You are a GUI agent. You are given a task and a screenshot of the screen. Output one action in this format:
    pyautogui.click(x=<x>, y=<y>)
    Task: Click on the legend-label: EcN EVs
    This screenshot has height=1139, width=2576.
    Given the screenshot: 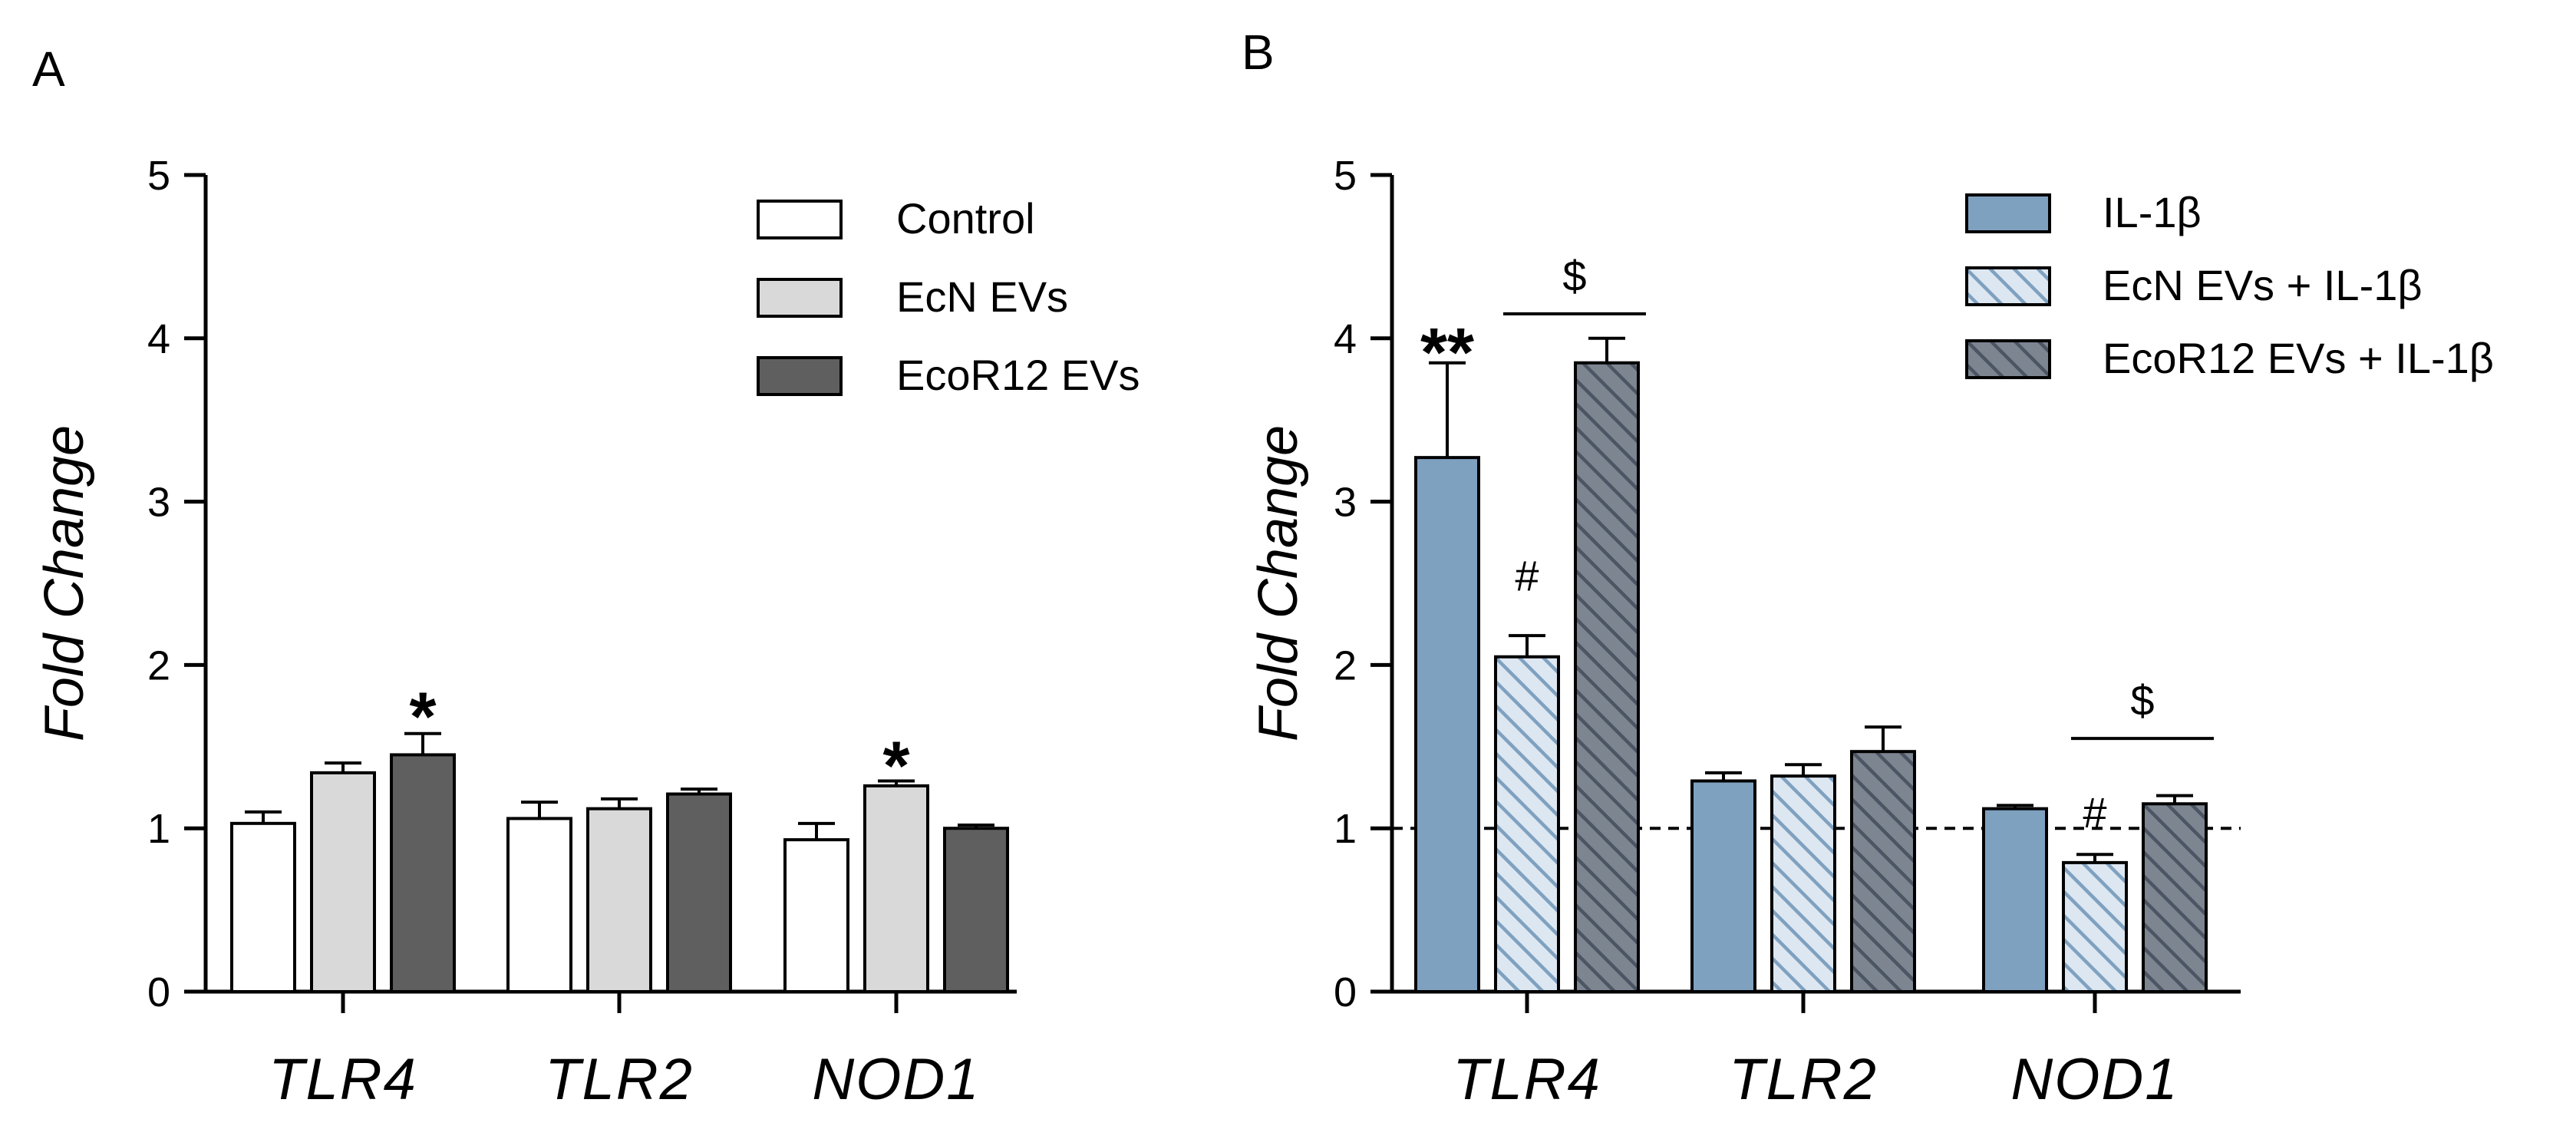 What is the action you would take?
    pyautogui.click(x=982, y=297)
    